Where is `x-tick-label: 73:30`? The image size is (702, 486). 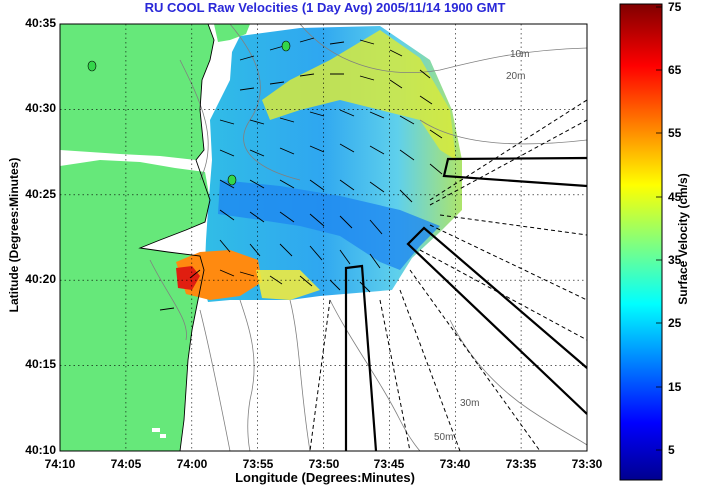 x-tick-label: 73:30 is located at coordinates (587, 464).